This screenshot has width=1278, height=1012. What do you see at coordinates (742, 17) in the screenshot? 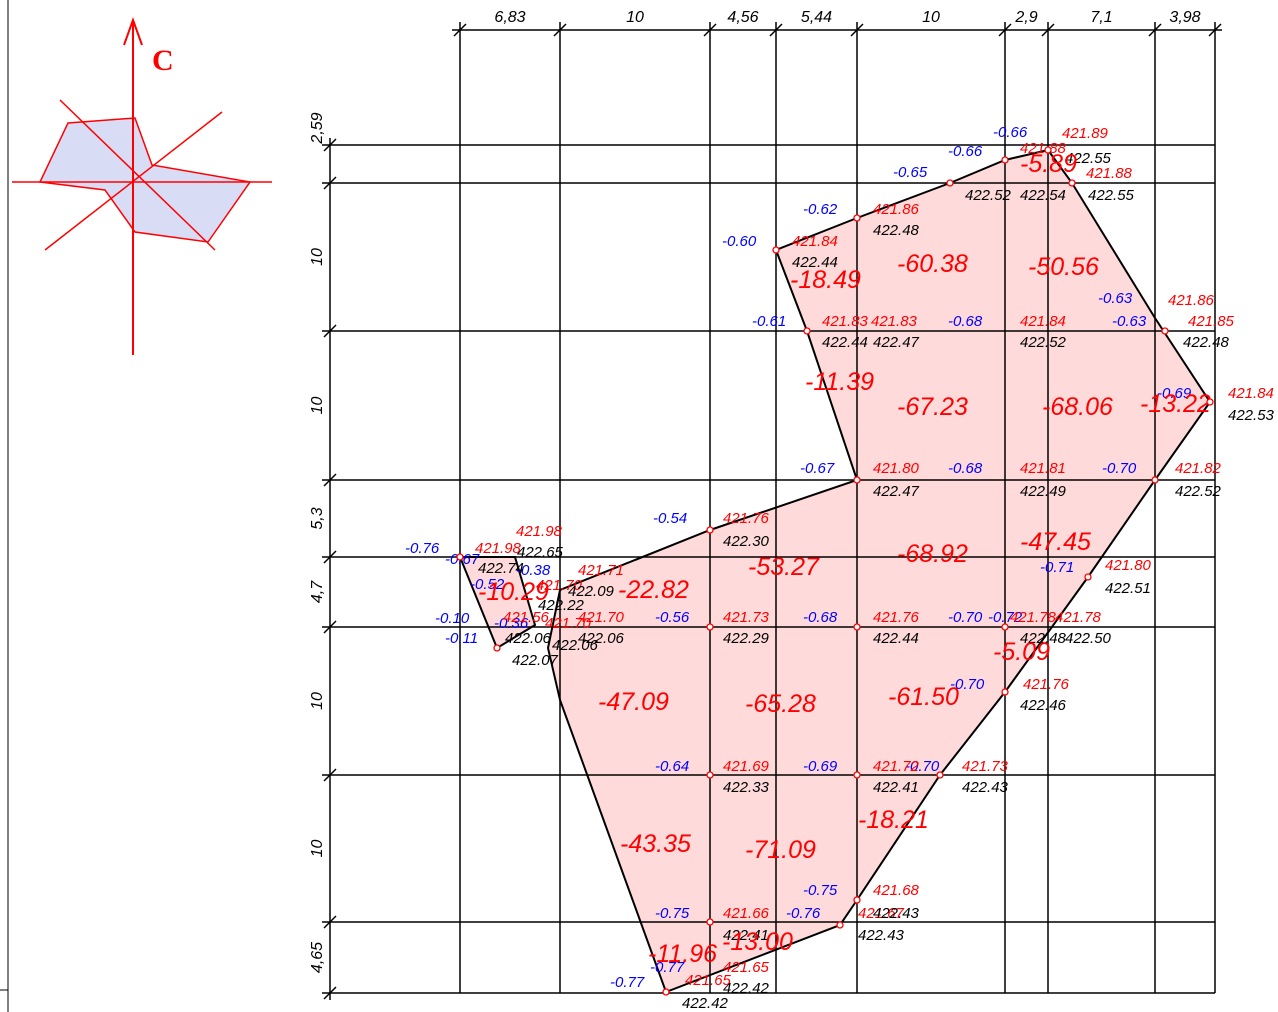
I see `top-dimension: 4,56` at bounding box center [742, 17].